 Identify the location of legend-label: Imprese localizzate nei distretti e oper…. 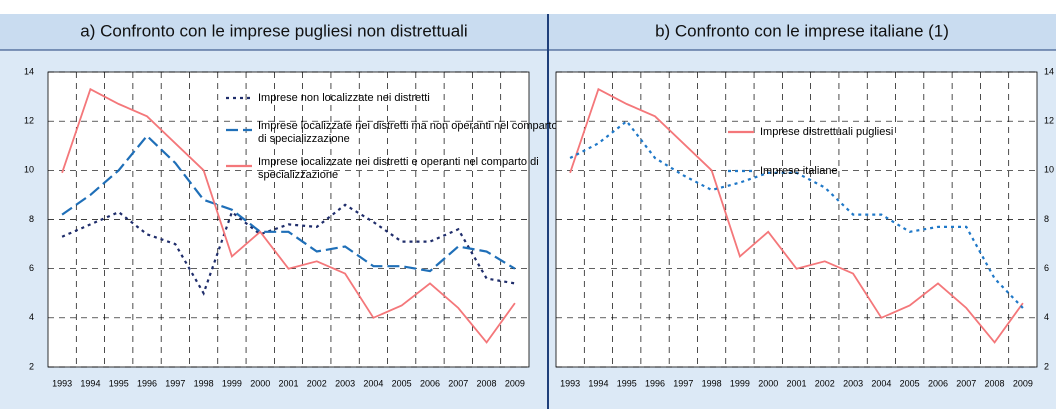
(398, 168).